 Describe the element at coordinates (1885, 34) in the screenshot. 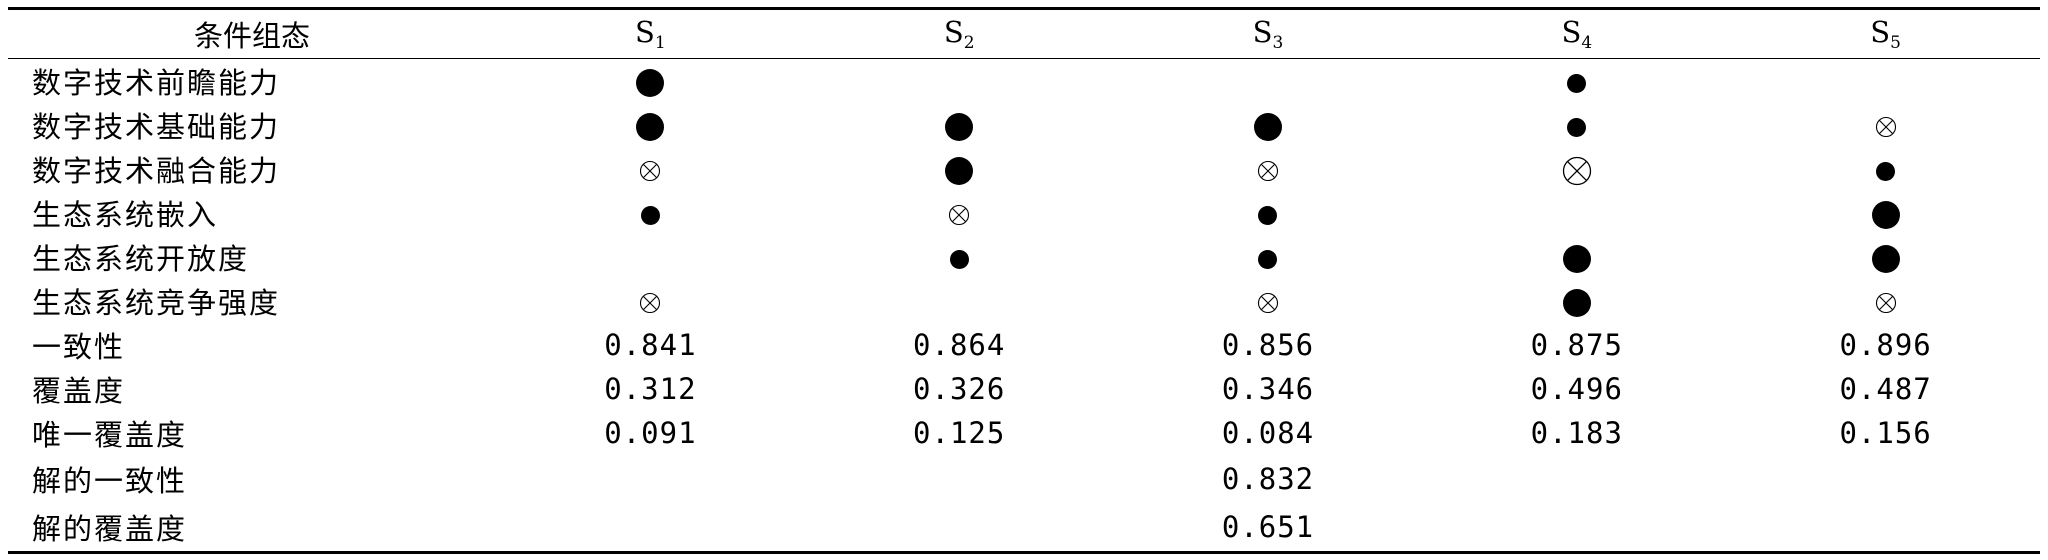

I see `header-solution-5: S5` at that location.